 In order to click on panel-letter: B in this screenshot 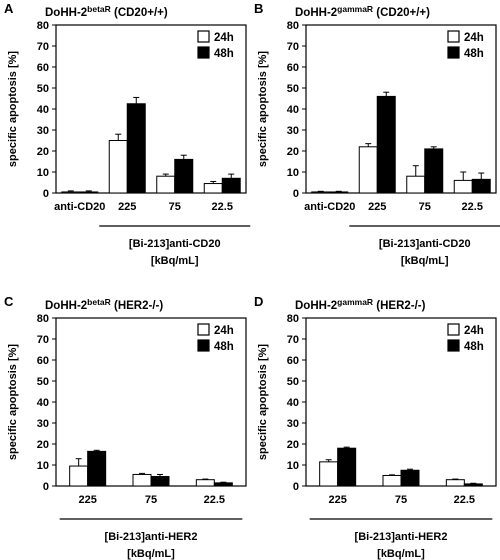, I will do `click(258, 8)`.